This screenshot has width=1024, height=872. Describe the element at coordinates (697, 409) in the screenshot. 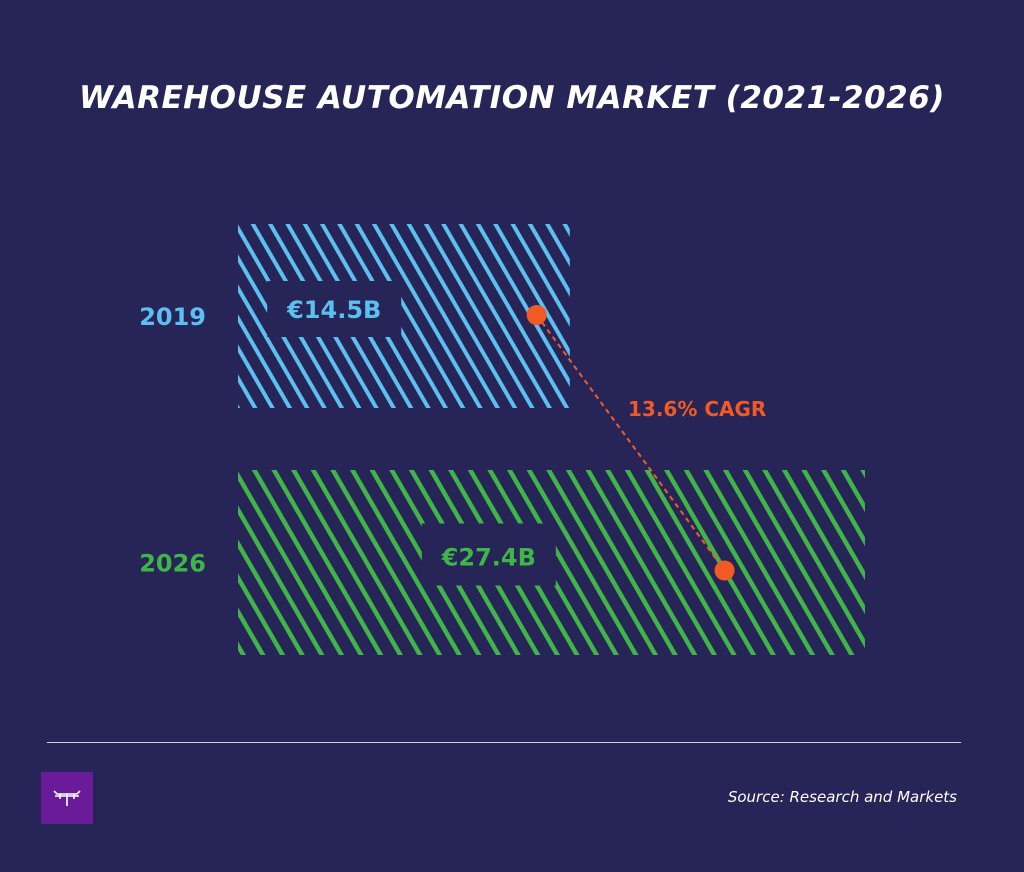

I see `cagr-annotation: 13.6% CAGR` at that location.